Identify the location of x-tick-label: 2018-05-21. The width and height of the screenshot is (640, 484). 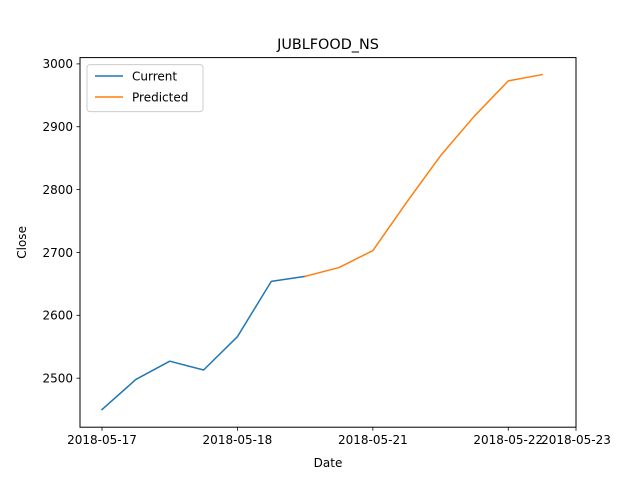
(373, 440).